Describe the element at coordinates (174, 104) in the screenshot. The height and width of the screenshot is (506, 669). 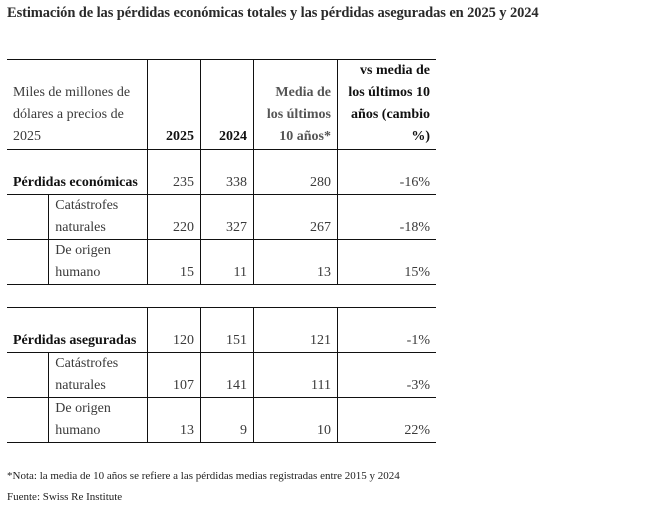
I see `header-2025: 2025` at that location.